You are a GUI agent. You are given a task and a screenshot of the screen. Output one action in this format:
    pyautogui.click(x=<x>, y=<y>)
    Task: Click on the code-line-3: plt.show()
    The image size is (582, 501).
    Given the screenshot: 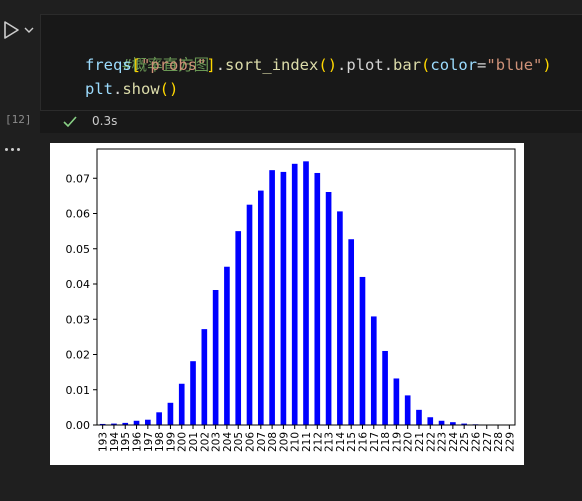 What is the action you would take?
    pyautogui.click(x=131, y=89)
    